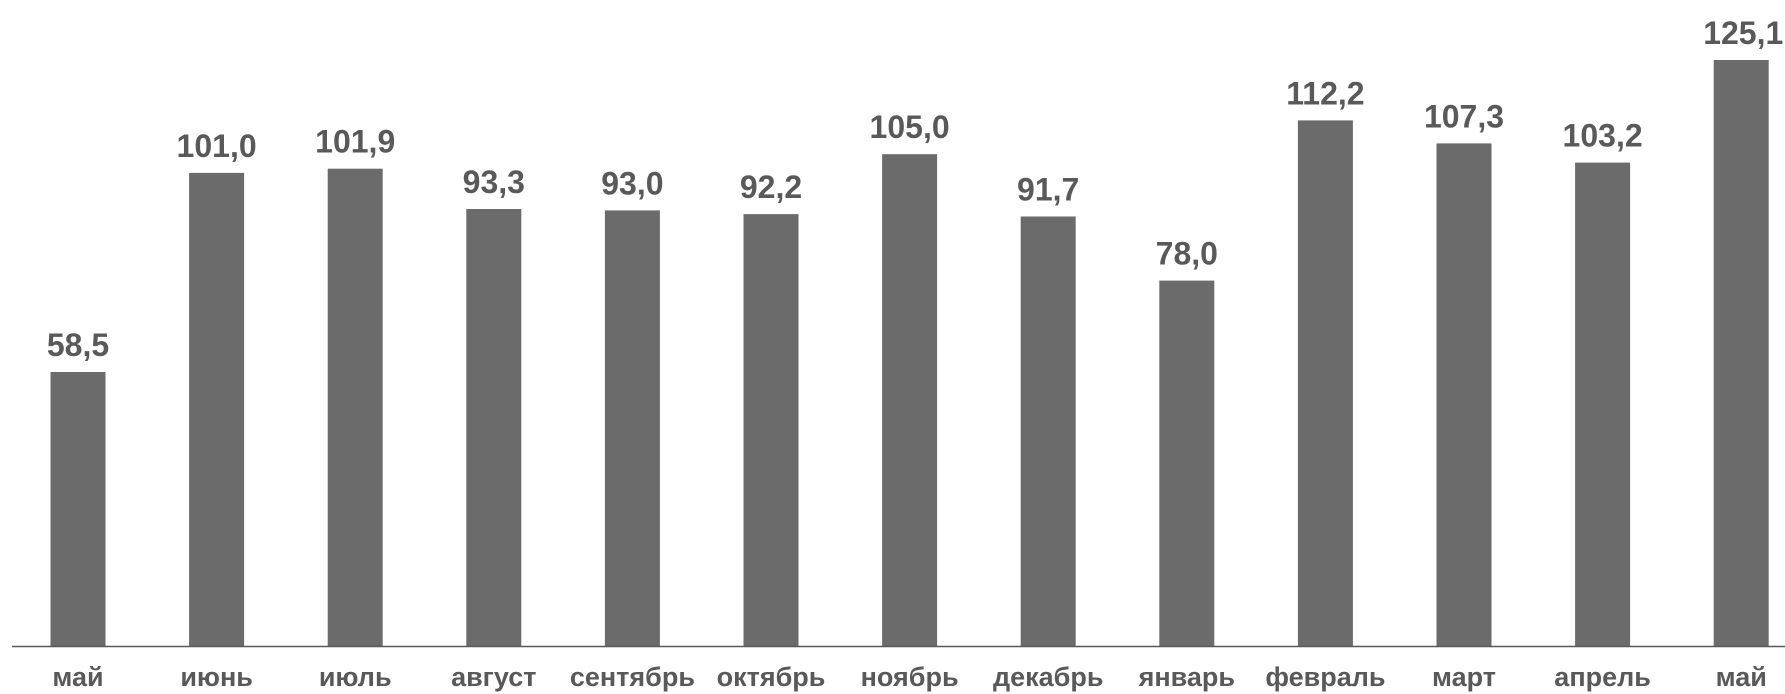 The image size is (1785, 694). I want to click on value-label-1: 101,0, so click(217, 146).